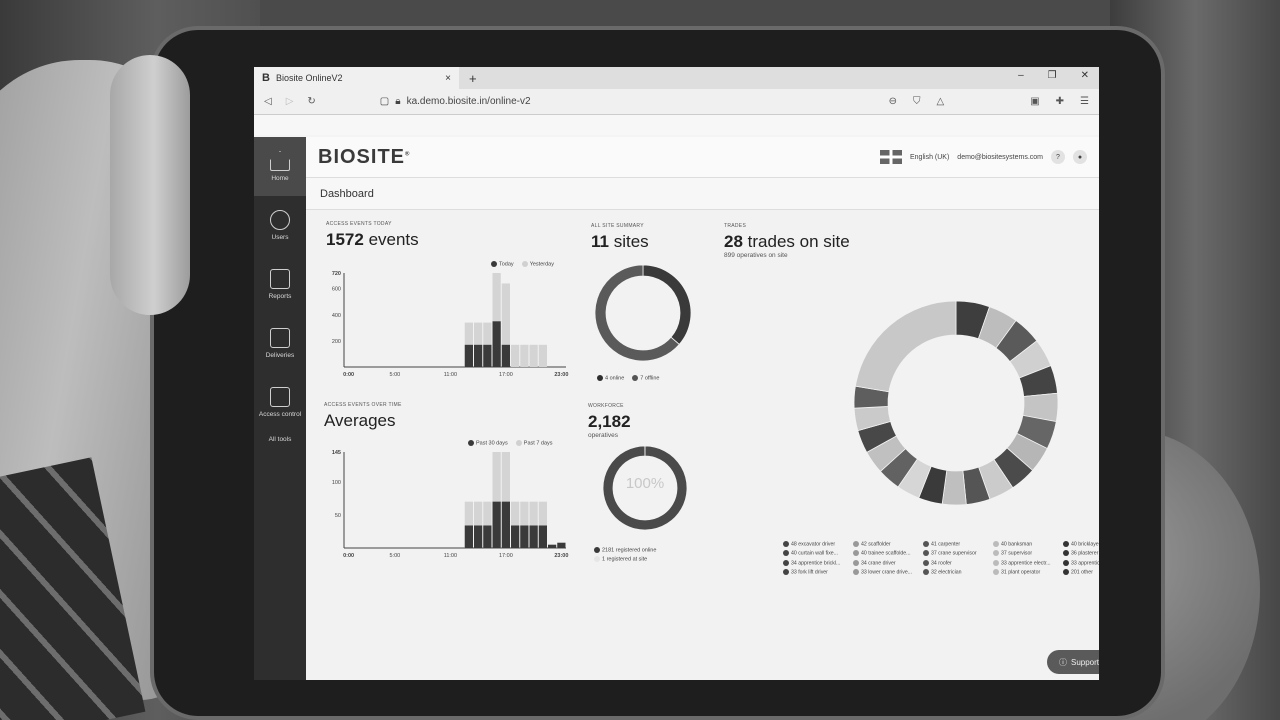  Describe the element at coordinates (280, 402) in the screenshot. I see `sidebar-item-access-control: Access control` at that location.